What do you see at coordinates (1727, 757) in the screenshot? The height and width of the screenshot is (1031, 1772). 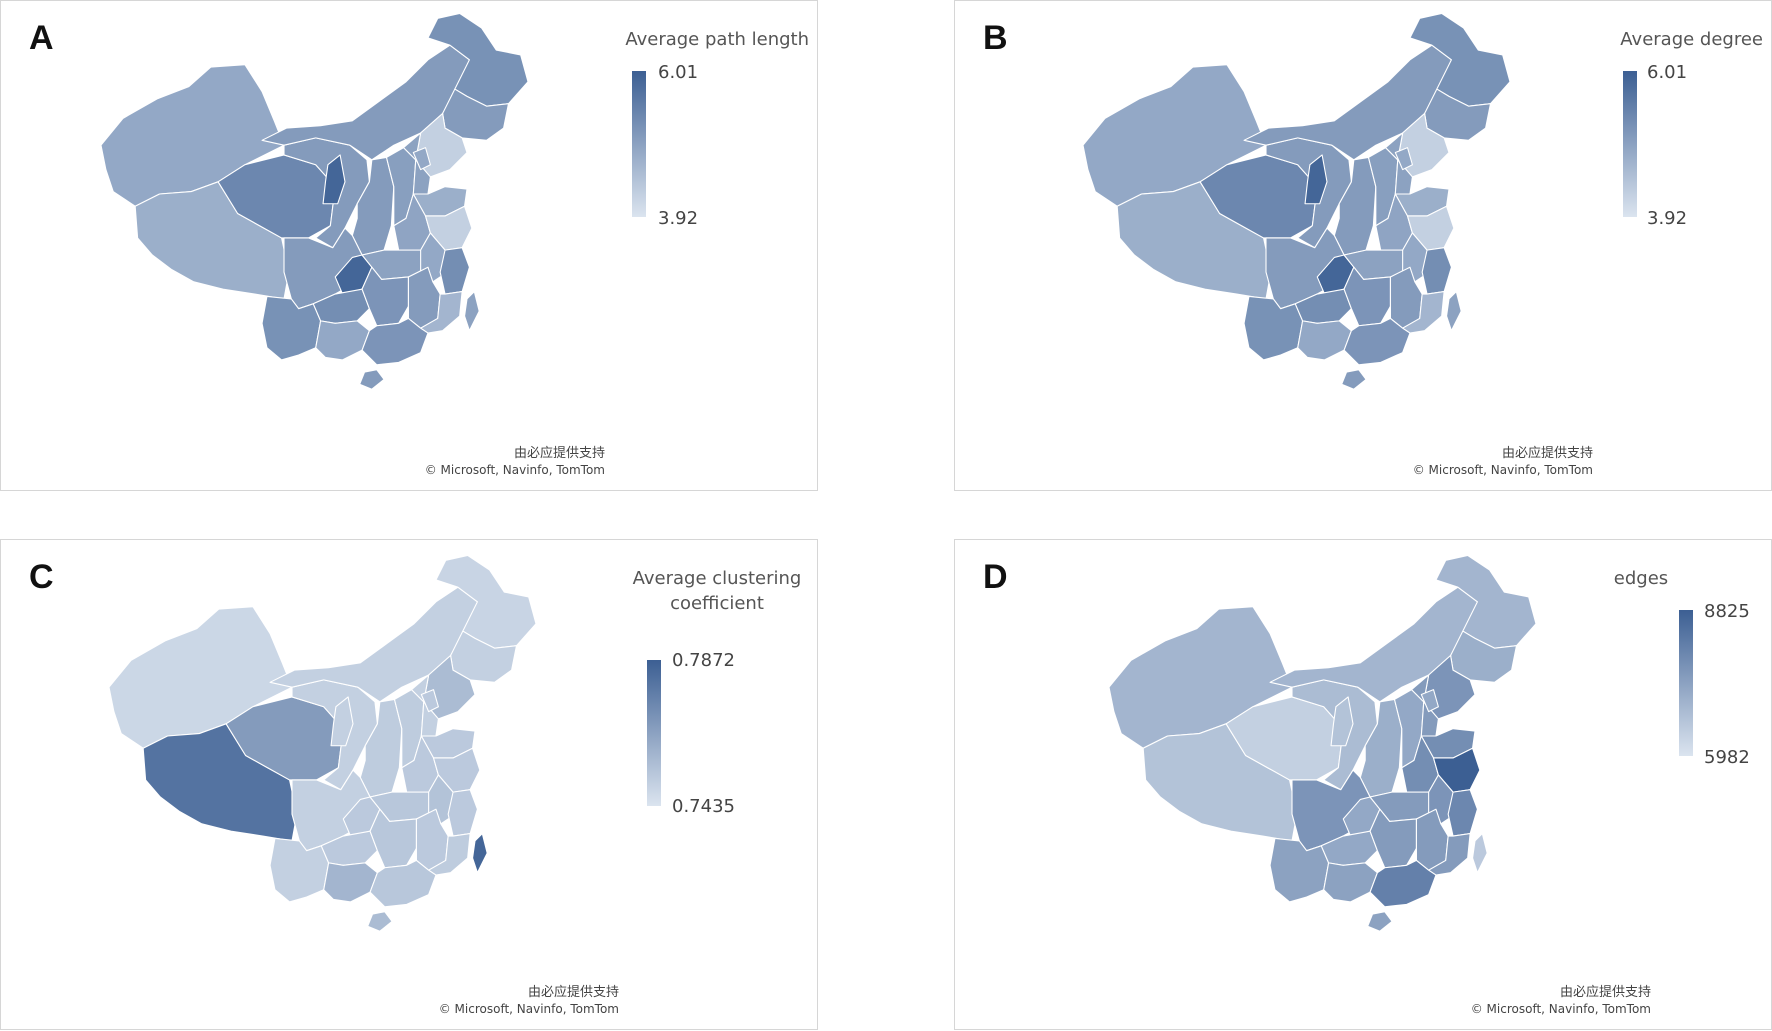 I see `legend-min-label: 5982` at bounding box center [1727, 757].